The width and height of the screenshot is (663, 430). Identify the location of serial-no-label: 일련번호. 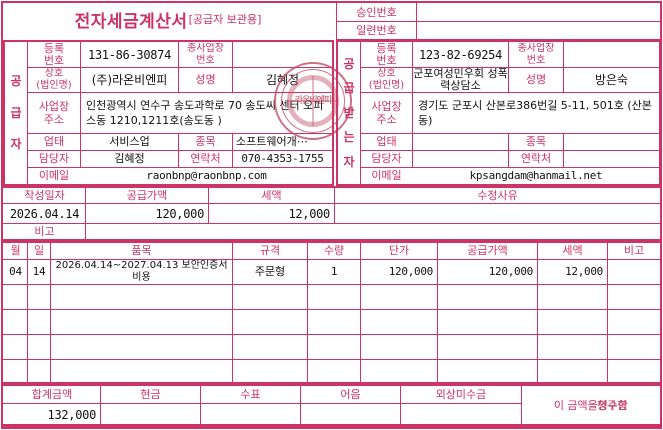
(376, 30).